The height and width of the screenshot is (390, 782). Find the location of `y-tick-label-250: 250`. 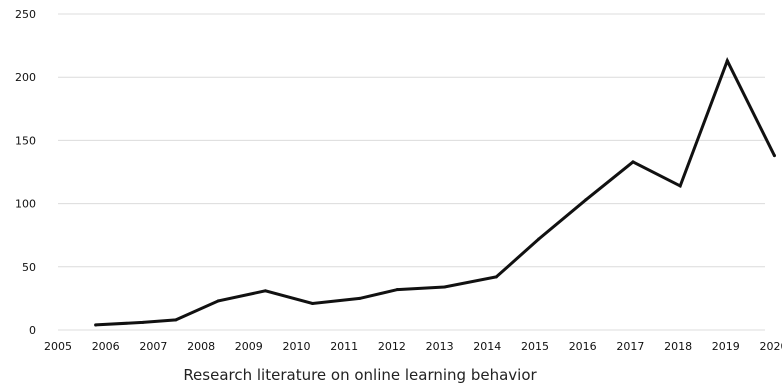

y-tick-label-250: 250 is located at coordinates (25, 14).